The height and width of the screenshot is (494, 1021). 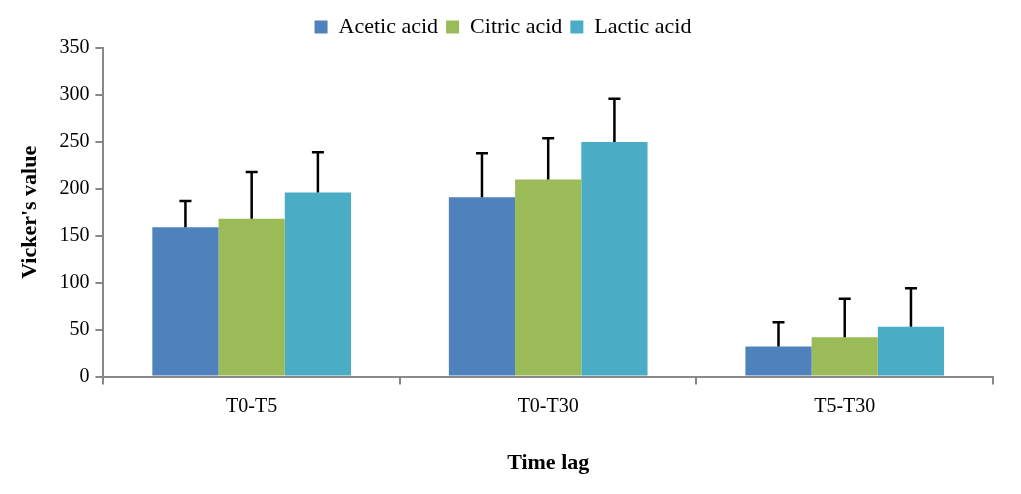 What do you see at coordinates (516, 25) in the screenshot?
I see `legend-label: Citric acid` at bounding box center [516, 25].